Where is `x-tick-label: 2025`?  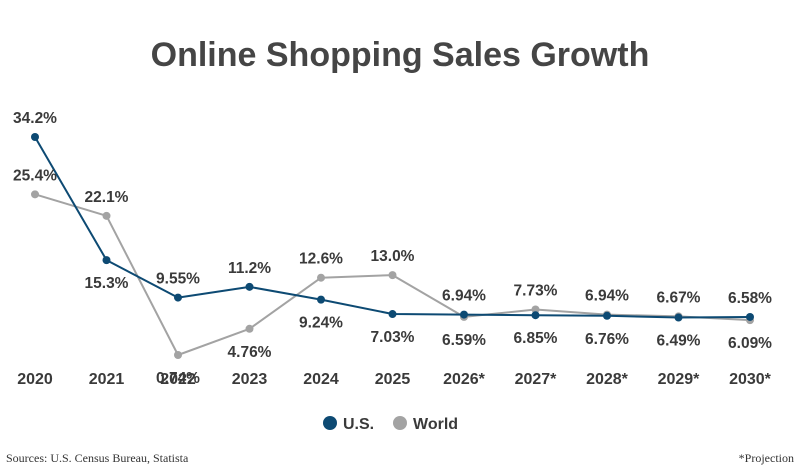 x-tick-label: 2025 is located at coordinates (393, 379).